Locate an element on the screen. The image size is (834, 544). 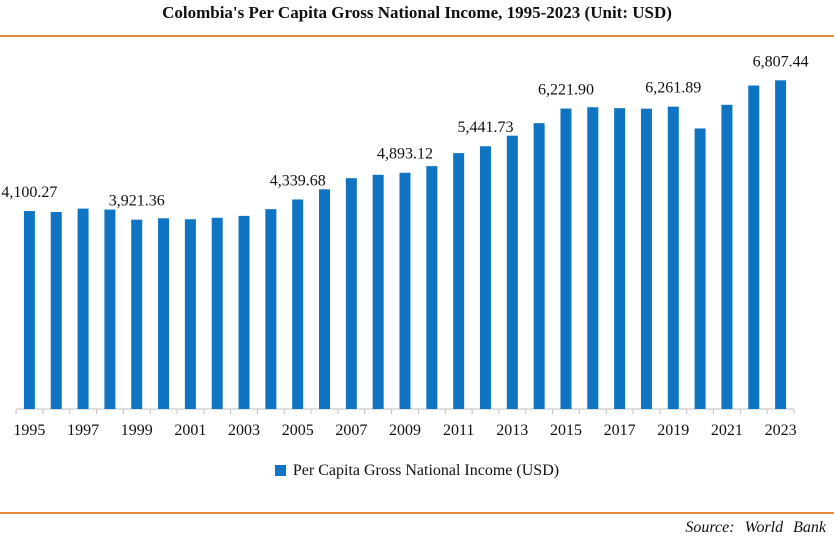
data-label-2005: 4,339.68 is located at coordinates (298, 180).